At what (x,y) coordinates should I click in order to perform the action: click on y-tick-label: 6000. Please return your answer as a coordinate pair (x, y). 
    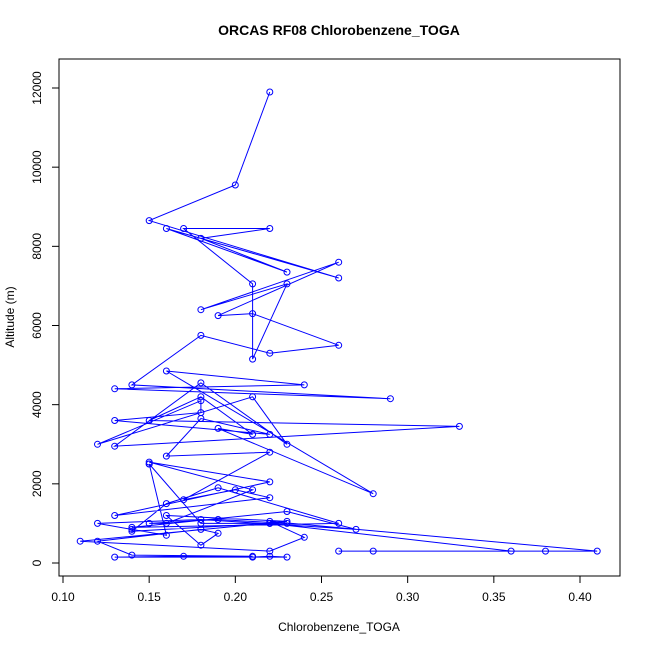
    Looking at the image, I should click on (37, 325).